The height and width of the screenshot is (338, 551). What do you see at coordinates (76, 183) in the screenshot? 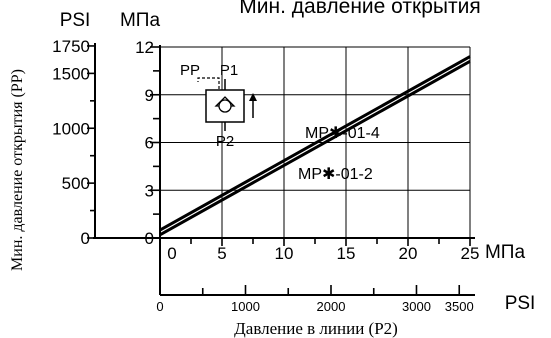
I see `y-secondary-tick-label: 500` at bounding box center [76, 183].